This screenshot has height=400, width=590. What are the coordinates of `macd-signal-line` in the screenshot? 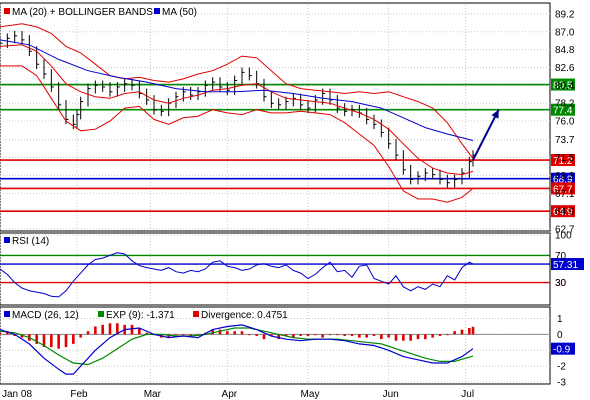 It's located at (237, 346).